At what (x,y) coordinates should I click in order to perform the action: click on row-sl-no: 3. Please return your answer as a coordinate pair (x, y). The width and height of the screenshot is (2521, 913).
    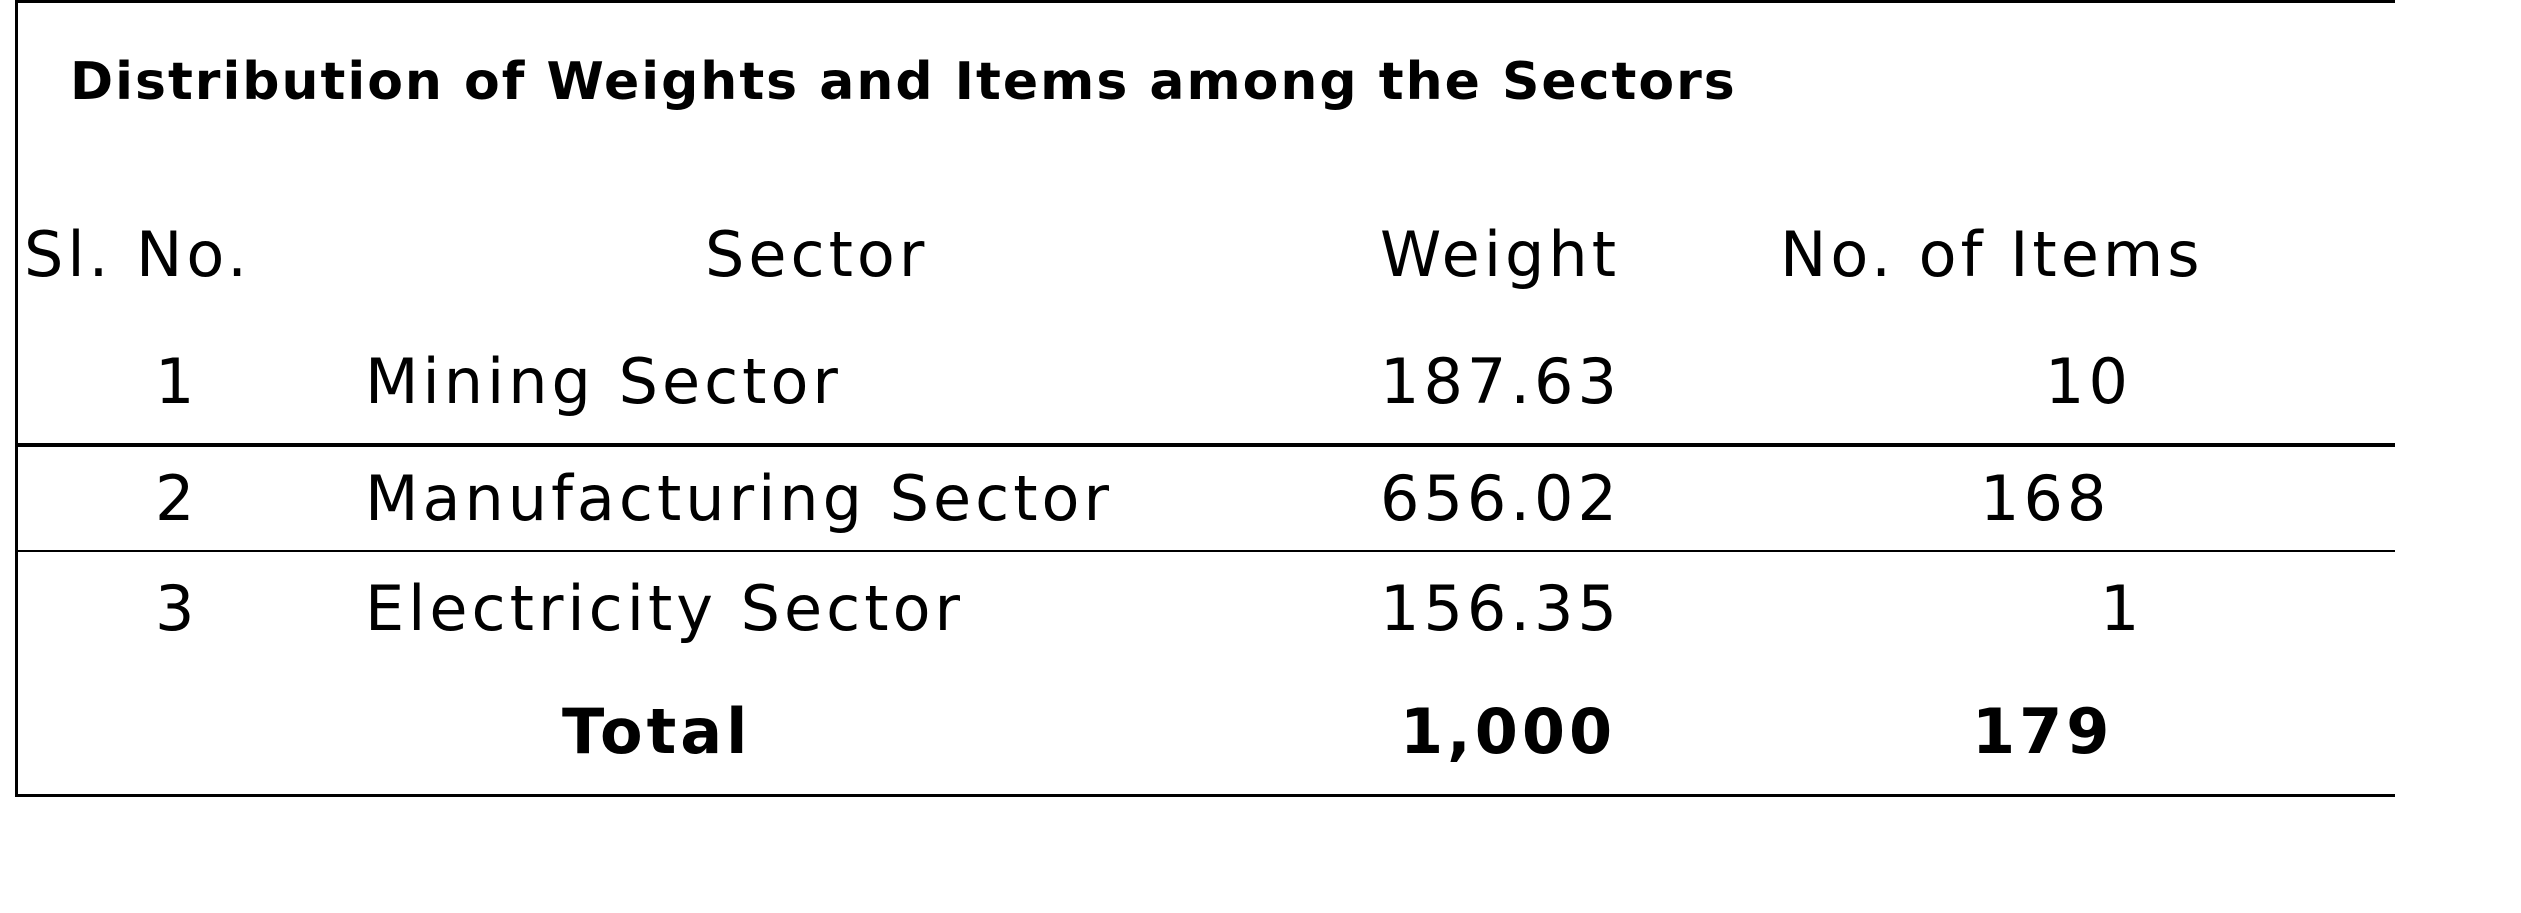
    Looking at the image, I should click on (177, 608).